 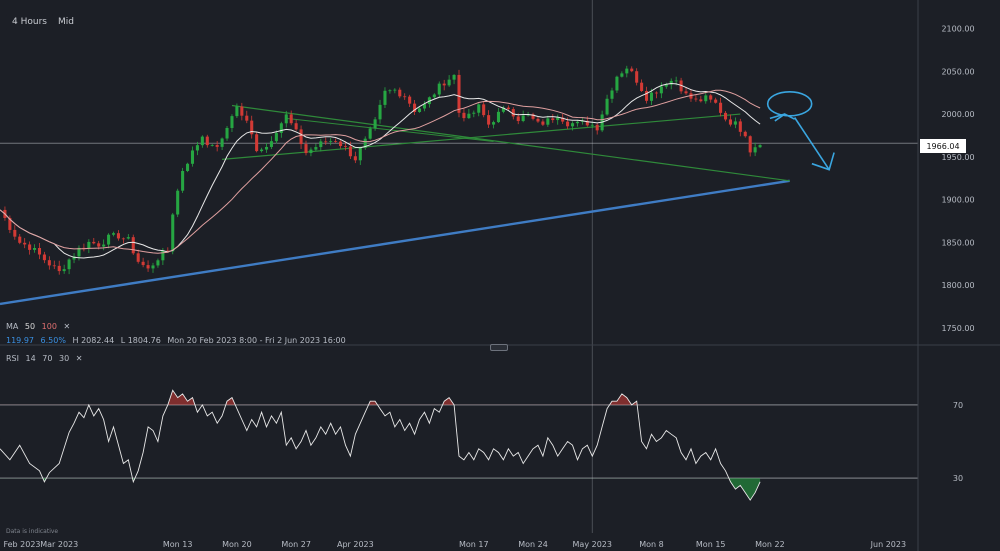 I want to click on pane-resize-handle, so click(x=499, y=347).